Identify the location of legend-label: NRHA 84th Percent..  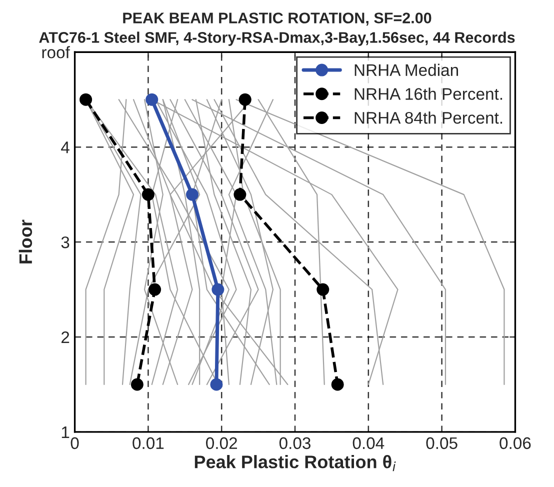
(428, 118).